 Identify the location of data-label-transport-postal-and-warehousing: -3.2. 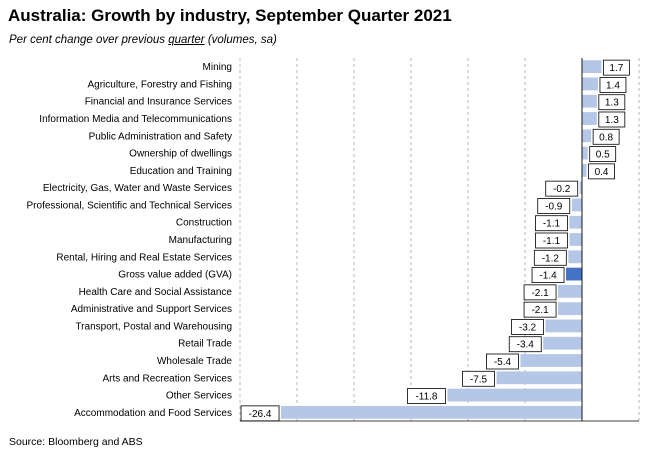
(527, 327).